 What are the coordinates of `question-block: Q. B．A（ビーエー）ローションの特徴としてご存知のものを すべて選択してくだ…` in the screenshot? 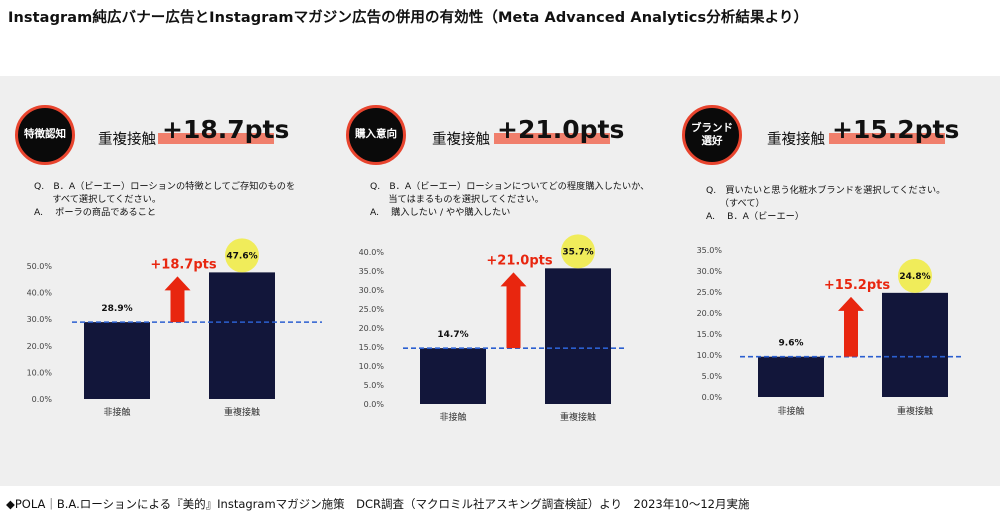 It's located at (164, 199).